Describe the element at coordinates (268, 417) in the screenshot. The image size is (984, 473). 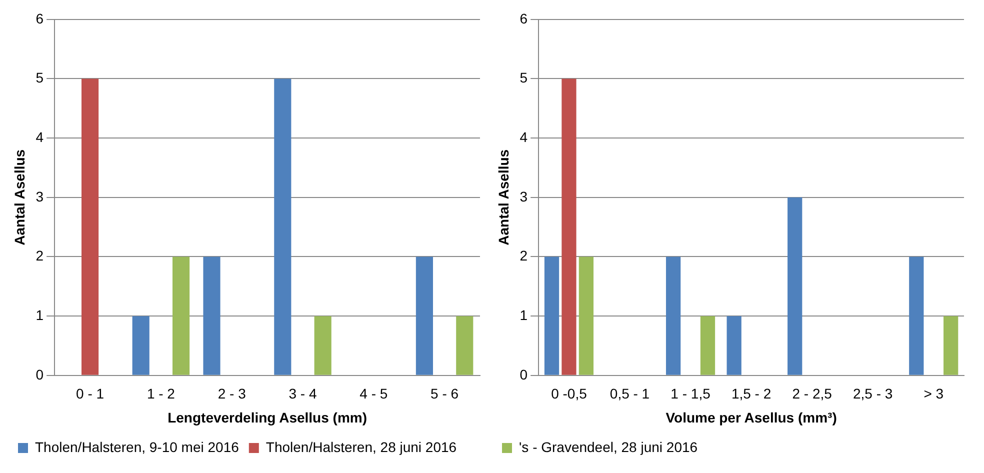
I see `x-axis-title: Lengteverdeling Asellus (mm)` at that location.